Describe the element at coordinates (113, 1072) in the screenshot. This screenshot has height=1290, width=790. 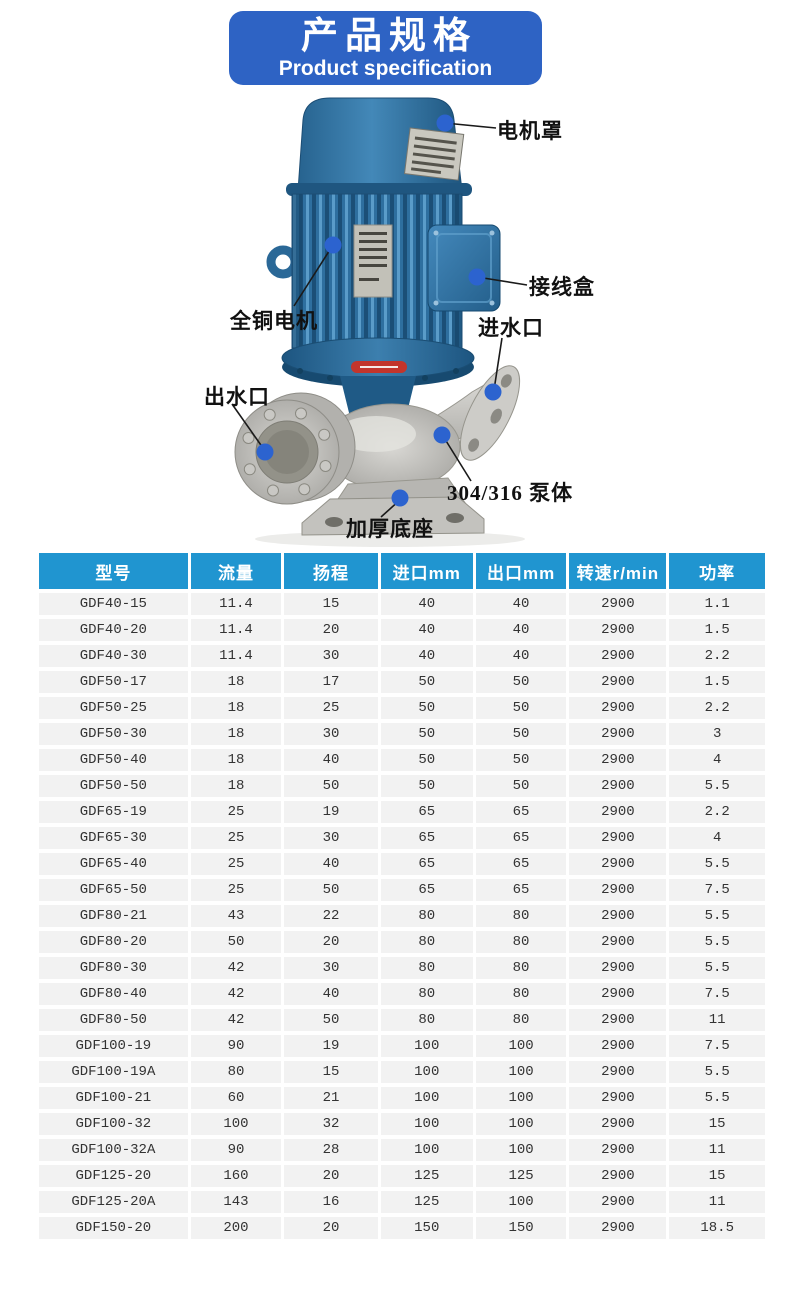
I see `cell: GDF100-19A` at that location.